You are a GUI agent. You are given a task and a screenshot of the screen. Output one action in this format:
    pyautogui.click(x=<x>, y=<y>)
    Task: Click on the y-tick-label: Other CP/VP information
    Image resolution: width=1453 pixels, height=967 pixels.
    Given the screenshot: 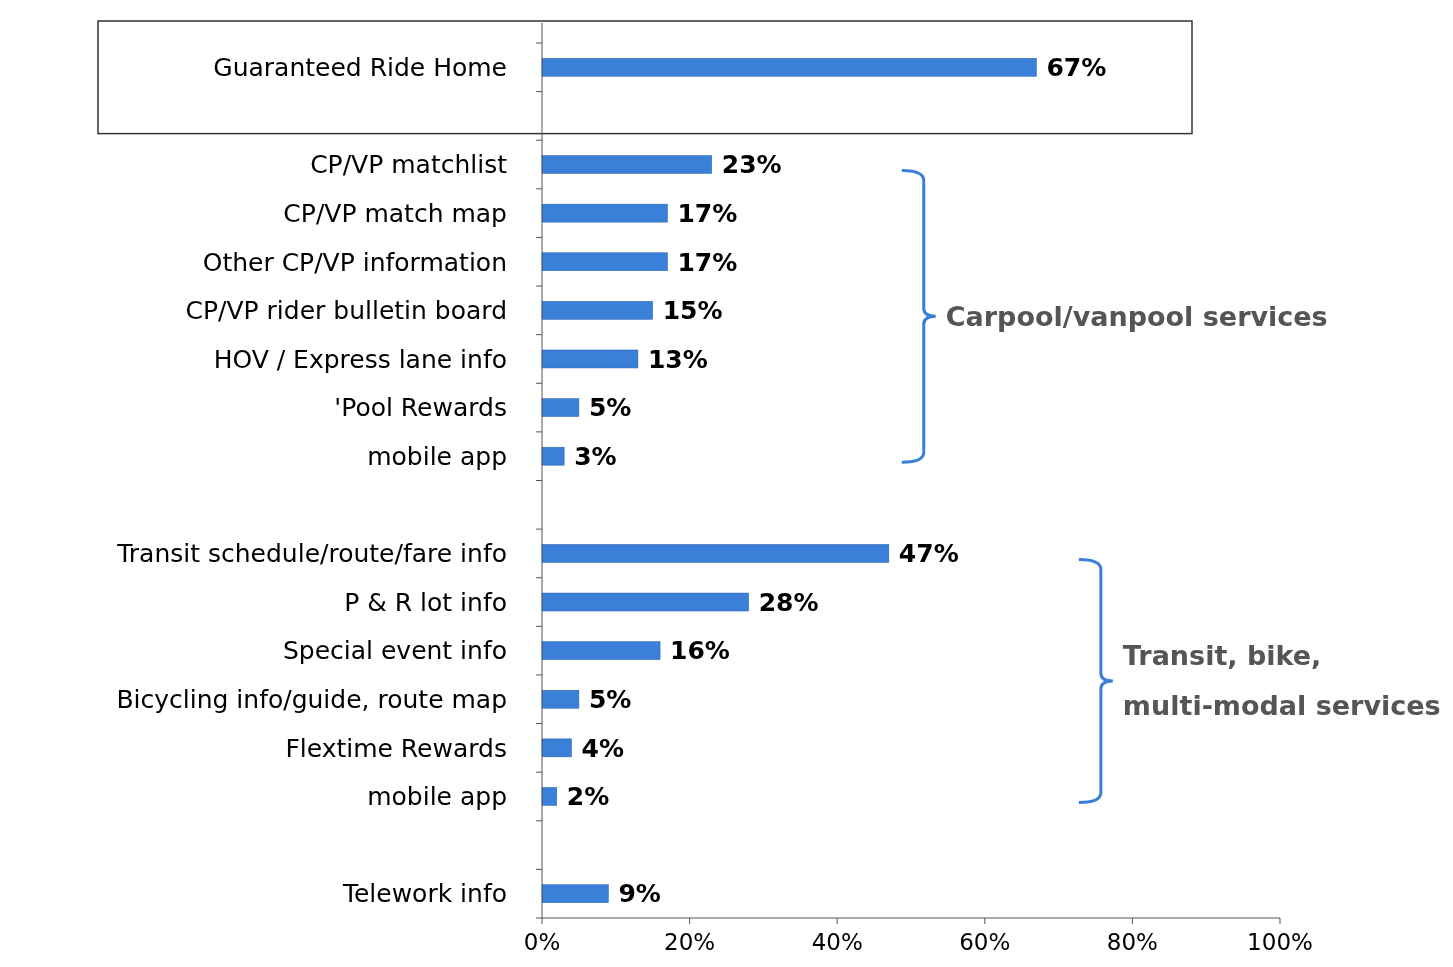 What is the action you would take?
    pyautogui.click(x=354, y=262)
    